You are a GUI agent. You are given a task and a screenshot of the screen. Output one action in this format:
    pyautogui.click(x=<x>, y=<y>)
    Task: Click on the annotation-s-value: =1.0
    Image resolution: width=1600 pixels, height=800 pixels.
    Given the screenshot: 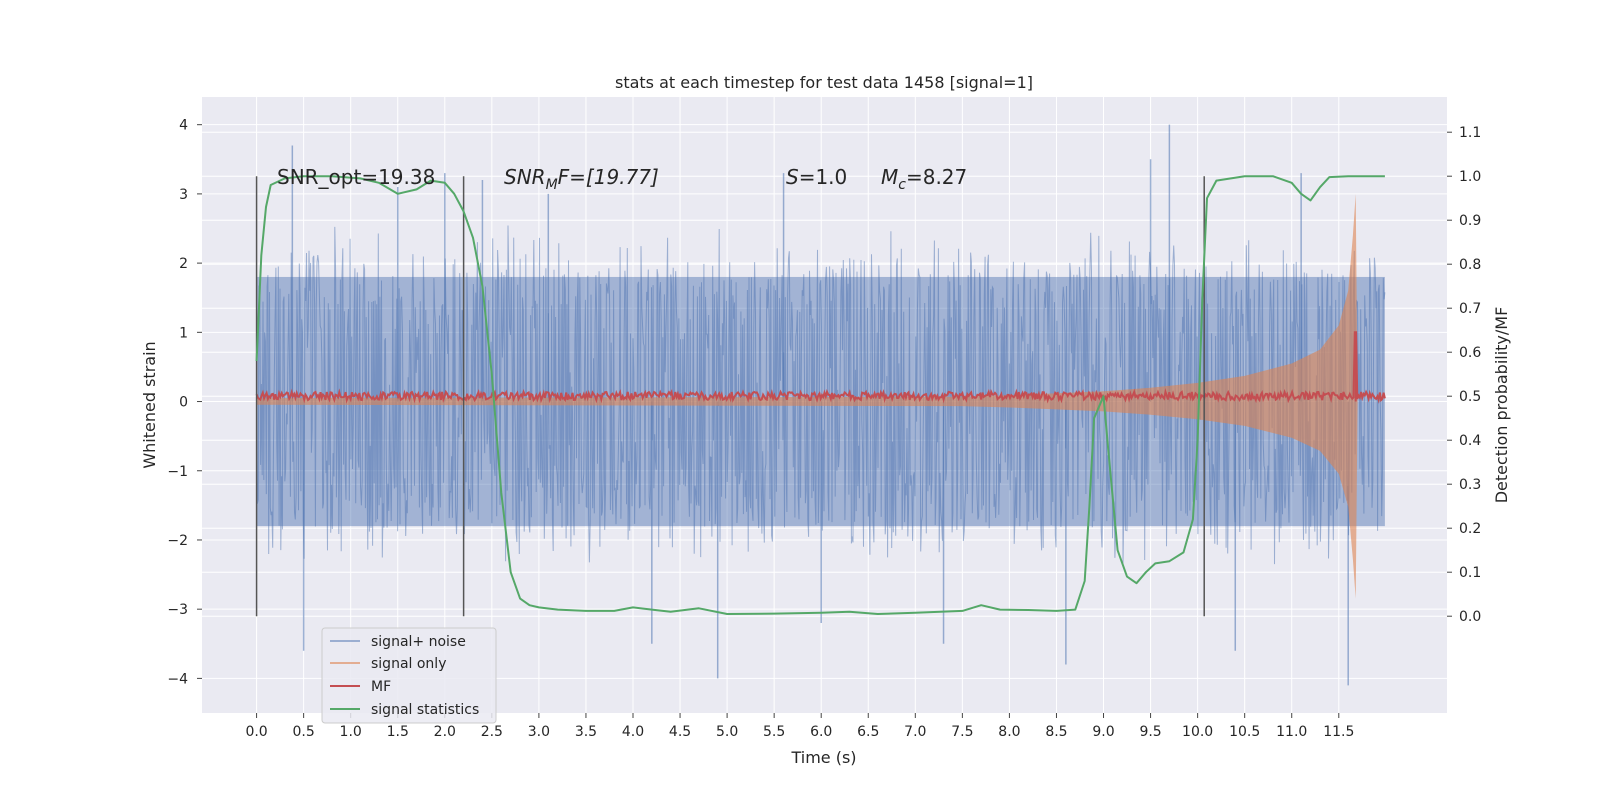 What is the action you would take?
    pyautogui.click(x=823, y=177)
    